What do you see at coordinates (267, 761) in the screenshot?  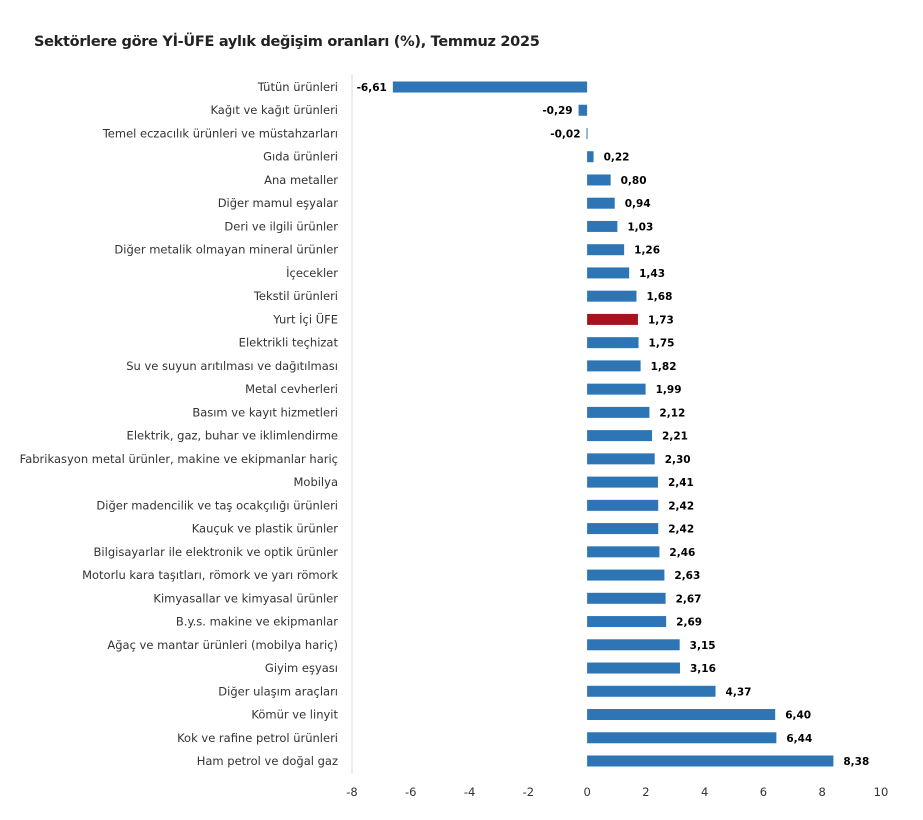 I see `category-label: Ham petrol ve doğal gaz` at bounding box center [267, 761].